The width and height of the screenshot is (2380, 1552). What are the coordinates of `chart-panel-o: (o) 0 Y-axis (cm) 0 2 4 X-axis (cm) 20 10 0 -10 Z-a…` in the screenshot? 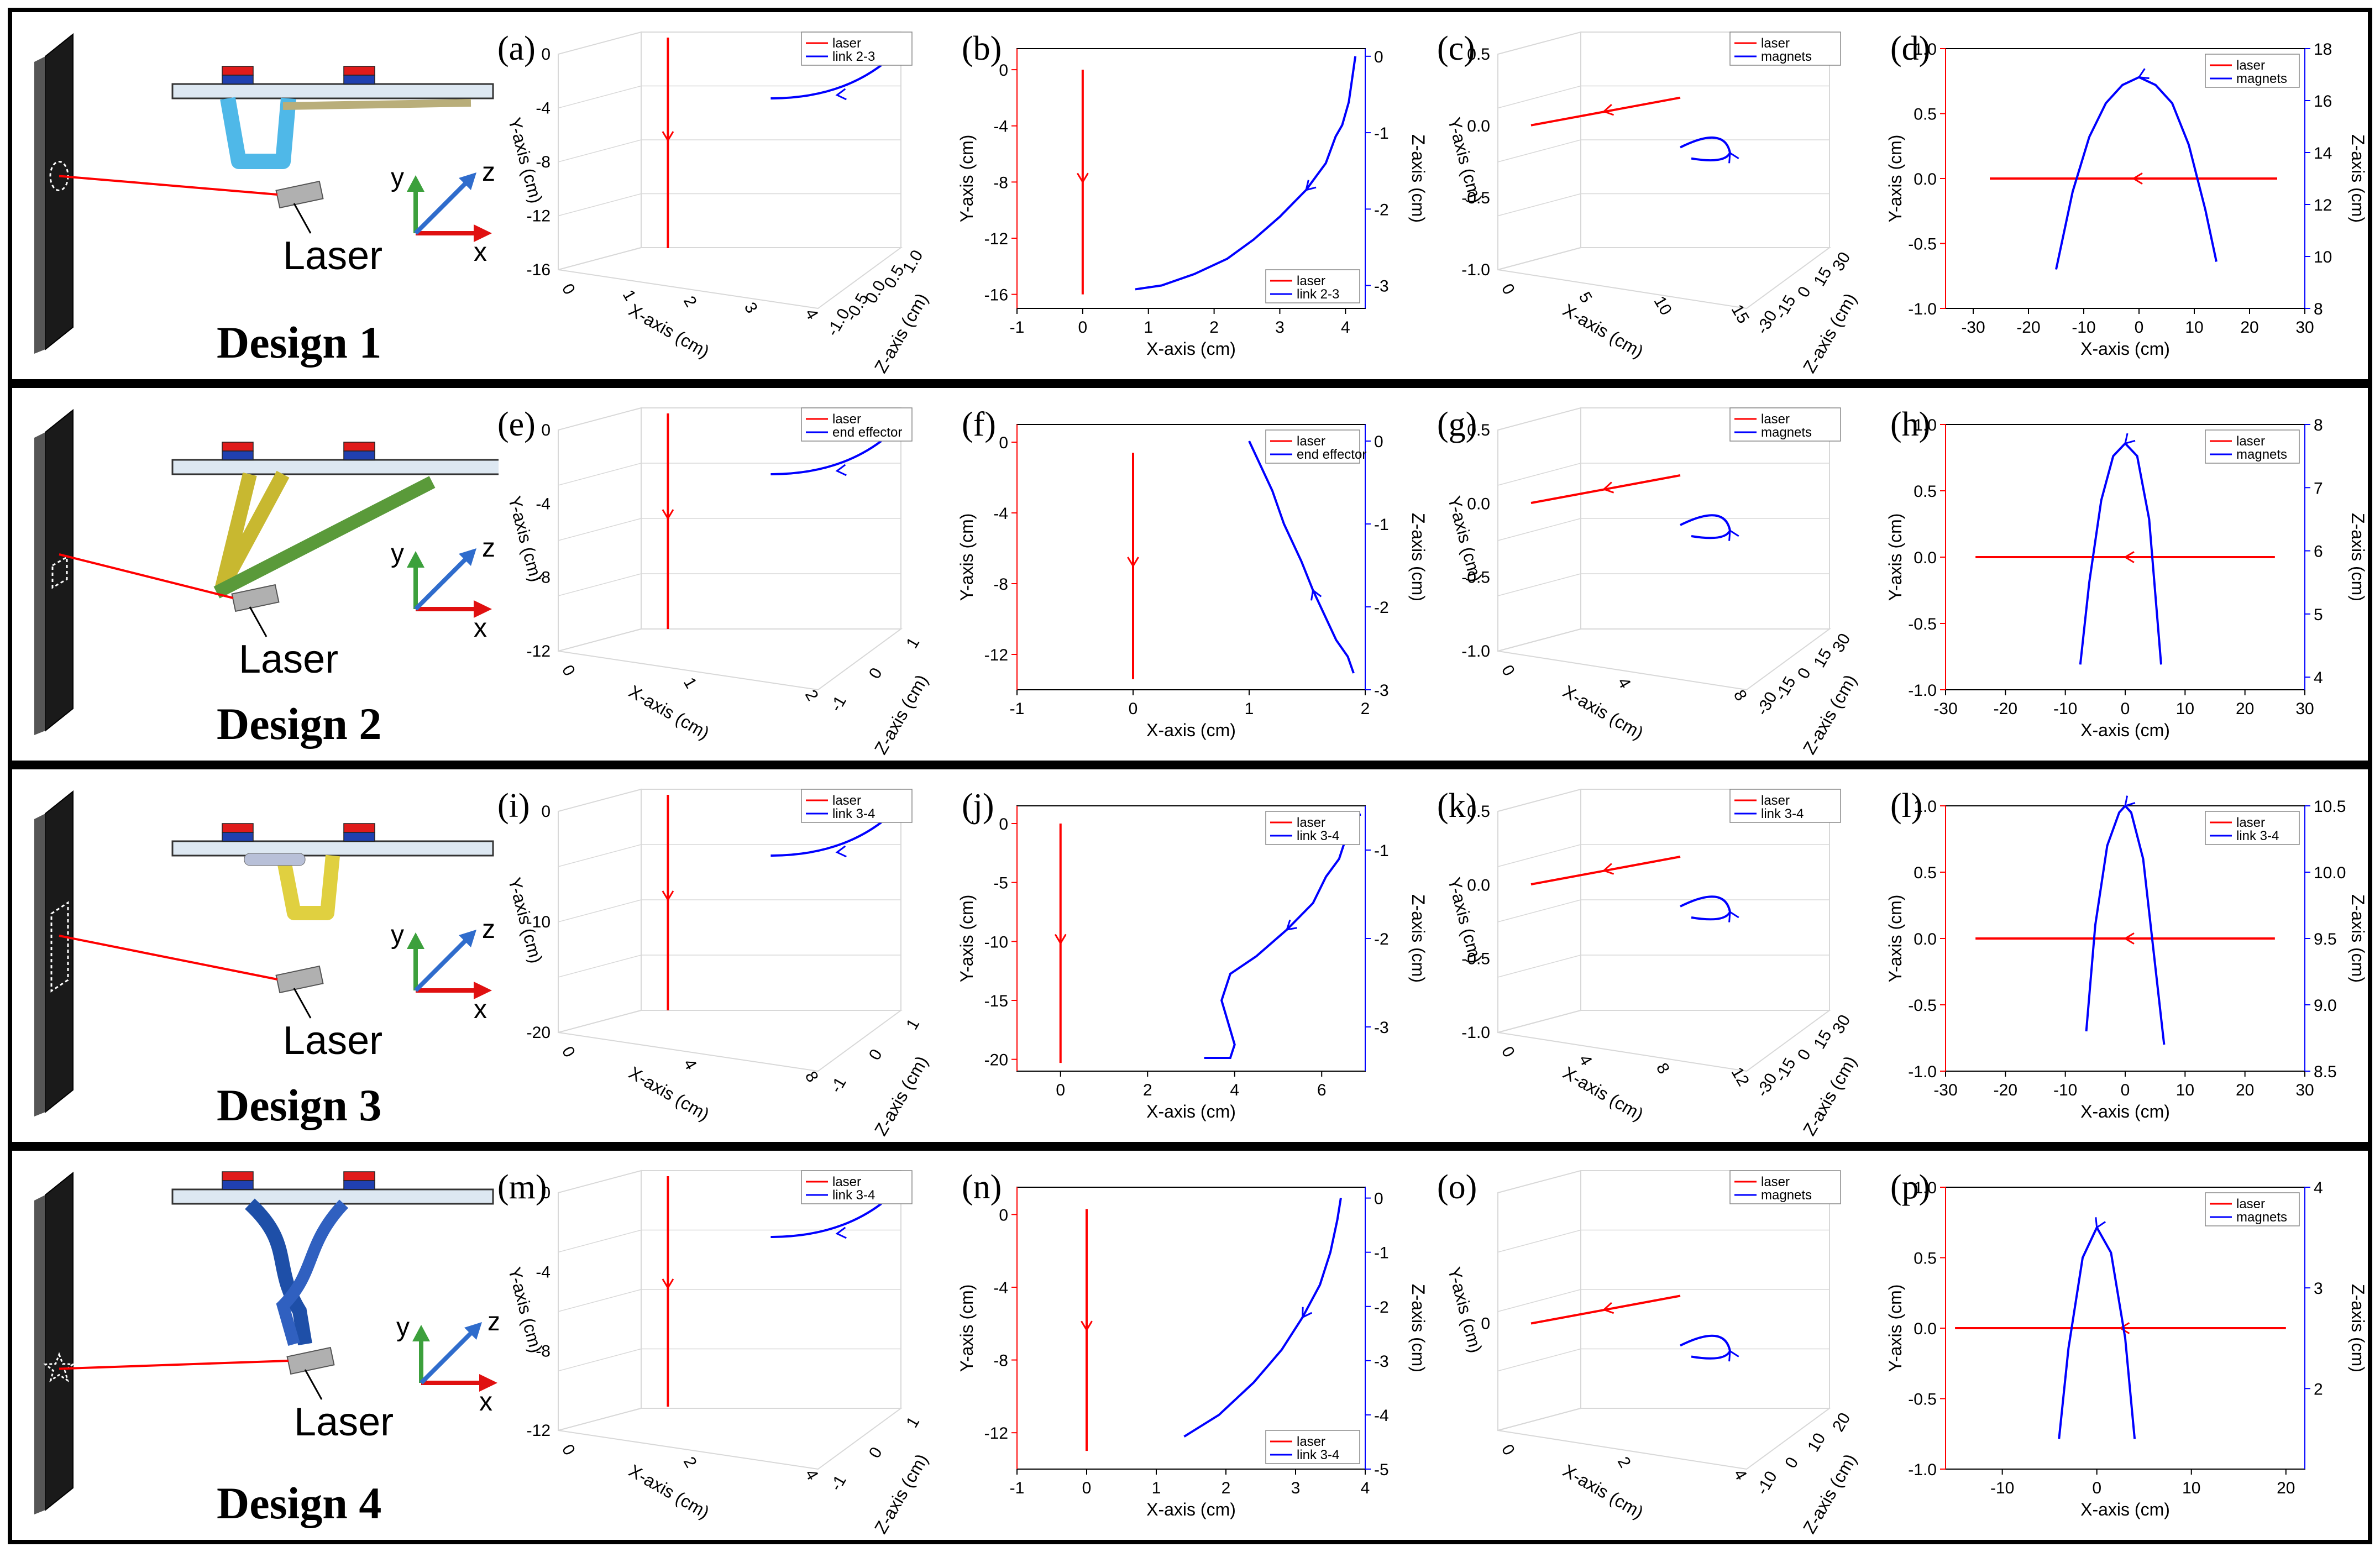 It's located at (1647, 1348).